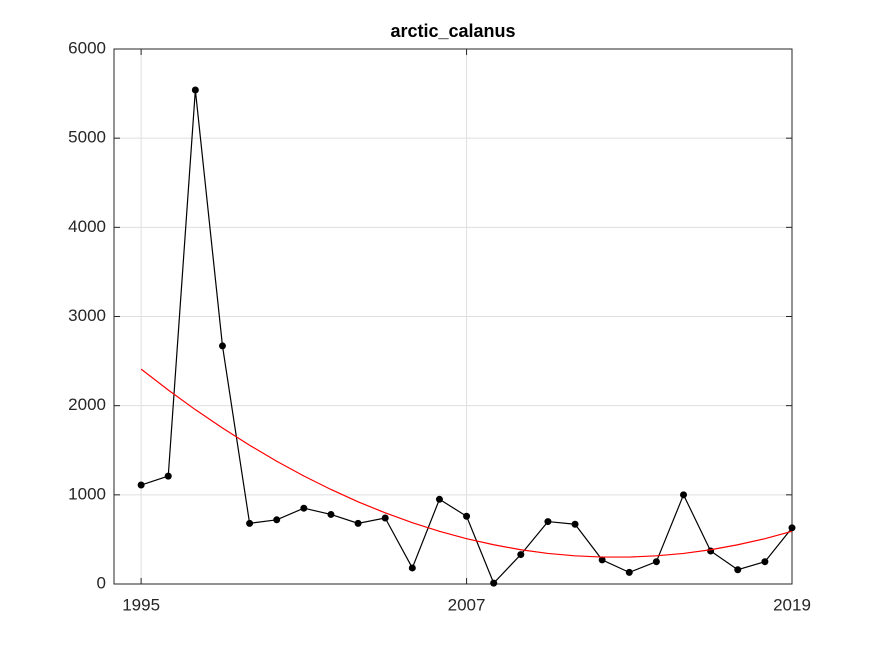  Describe the element at coordinates (87, 226) in the screenshot. I see `y-tick-label: 4000` at that location.